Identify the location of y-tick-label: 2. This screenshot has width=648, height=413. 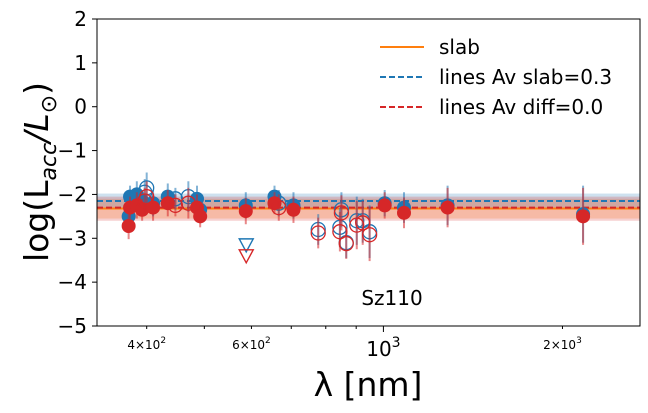
(80, 19).